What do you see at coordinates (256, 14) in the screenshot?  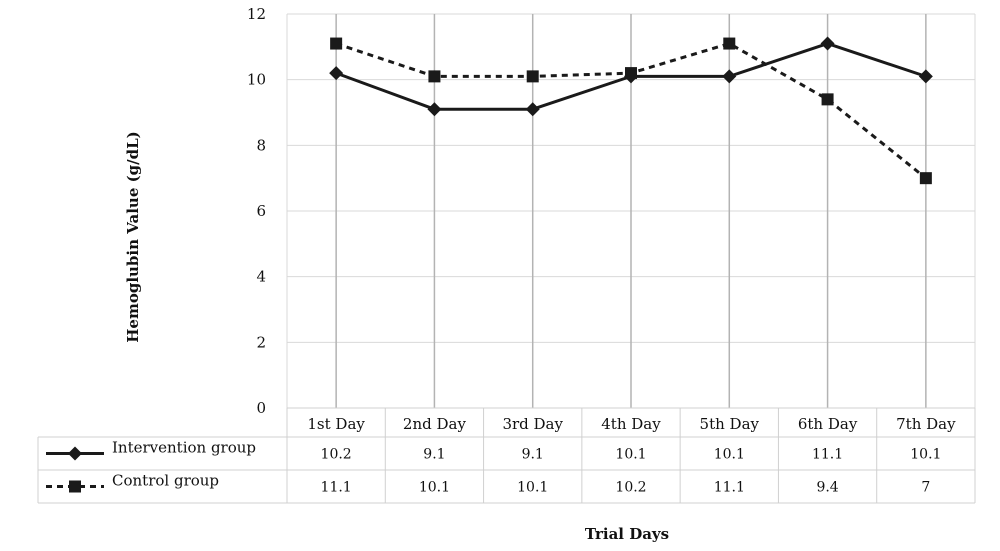 I see `y-tick-label: 12` at bounding box center [256, 14].